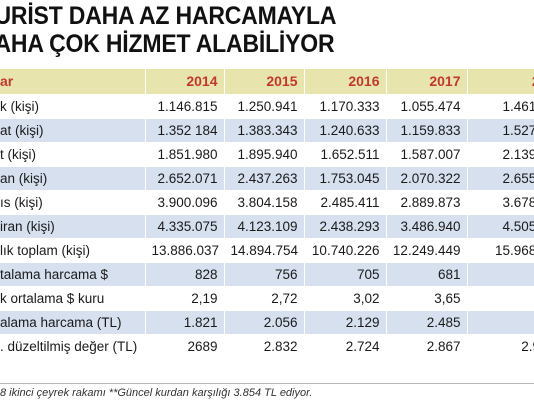  I want to click on table-cell: 6, so click(500, 273).